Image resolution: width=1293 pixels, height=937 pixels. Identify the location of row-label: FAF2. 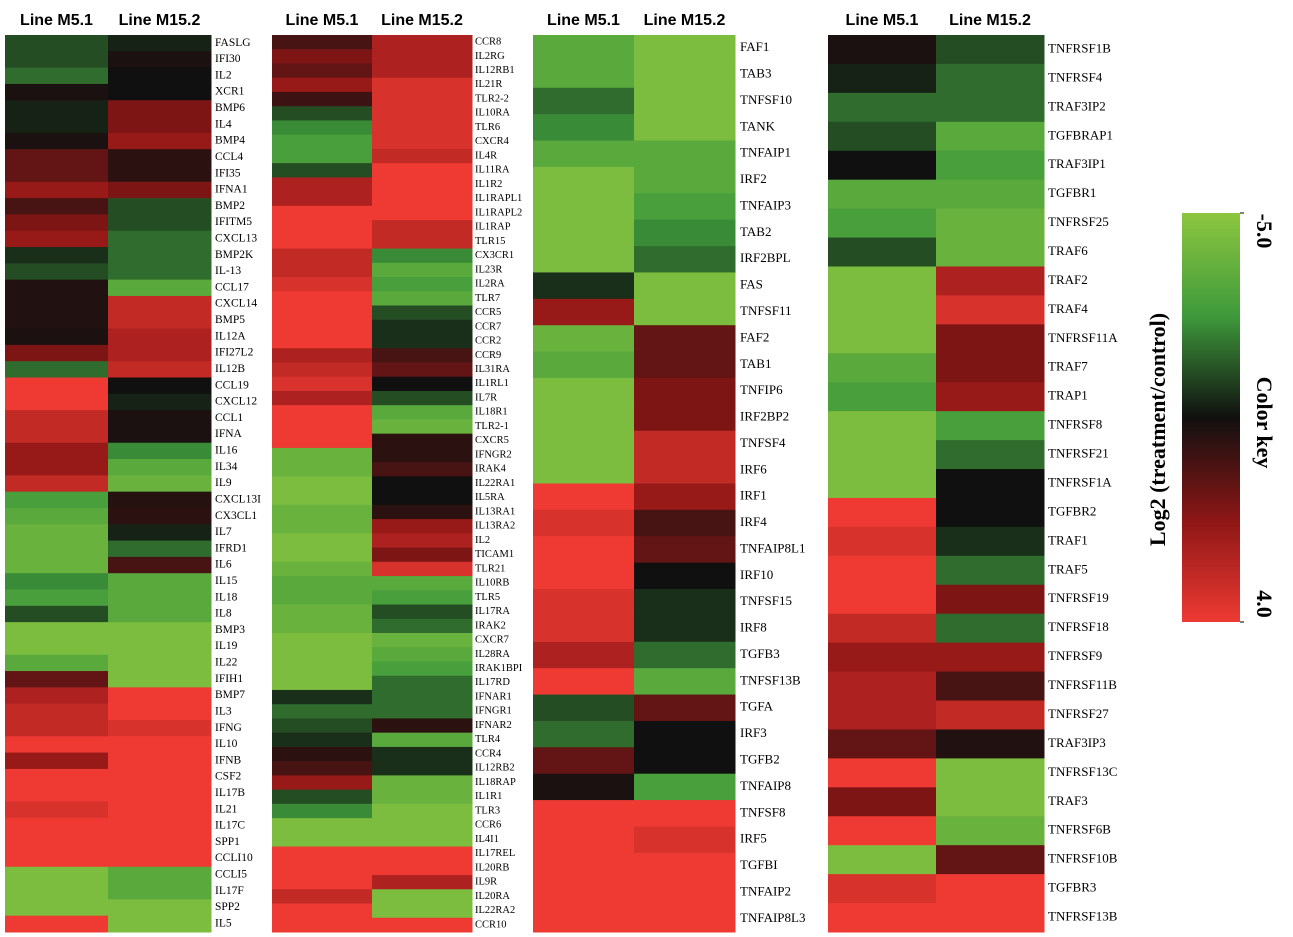
(754, 336).